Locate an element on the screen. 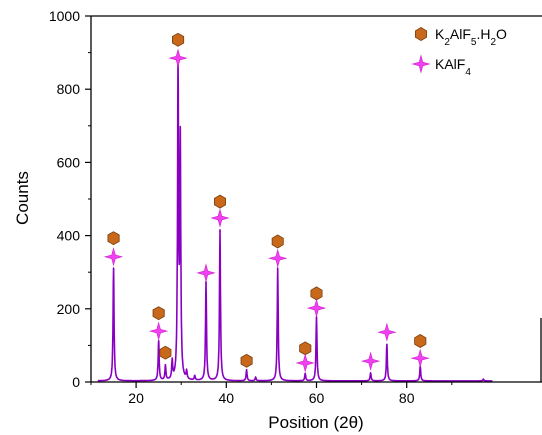 Image resolution: width=542 pixels, height=435 pixels. y-tick-label: 600 is located at coordinates (69, 162).